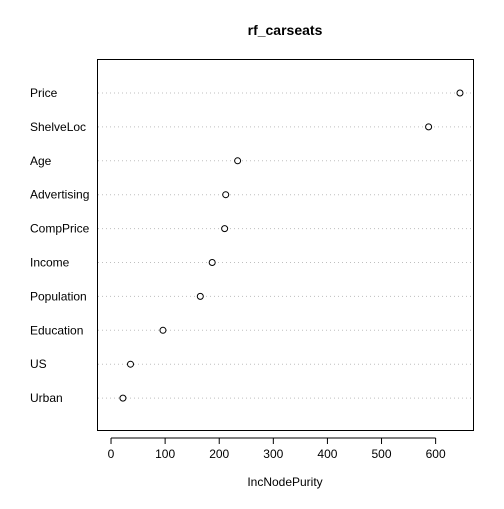 Image resolution: width=504 pixels, height=509 pixels. I want to click on category-label: US, so click(38, 364).